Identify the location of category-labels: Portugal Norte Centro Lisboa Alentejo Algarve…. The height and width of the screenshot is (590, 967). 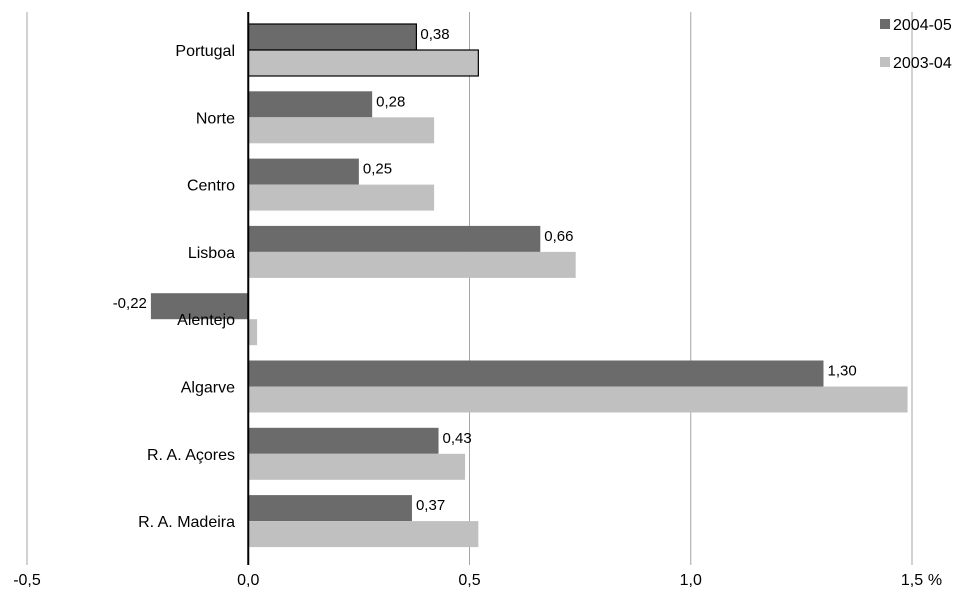
(186, 287).